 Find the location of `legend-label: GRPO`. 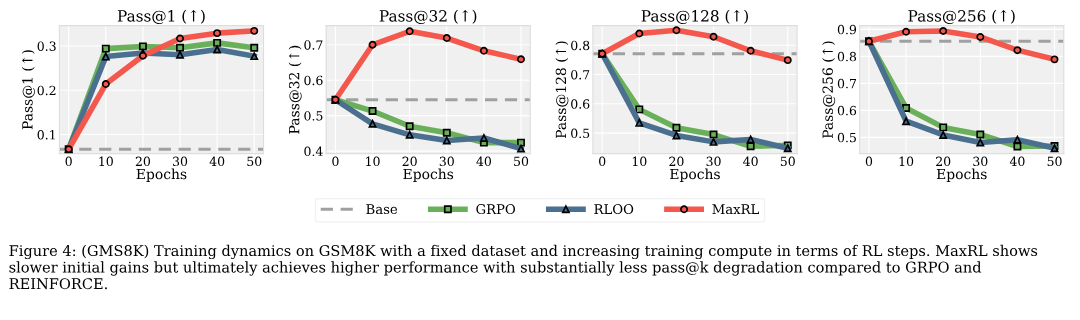

legend-label: GRPO is located at coordinates (496, 209).